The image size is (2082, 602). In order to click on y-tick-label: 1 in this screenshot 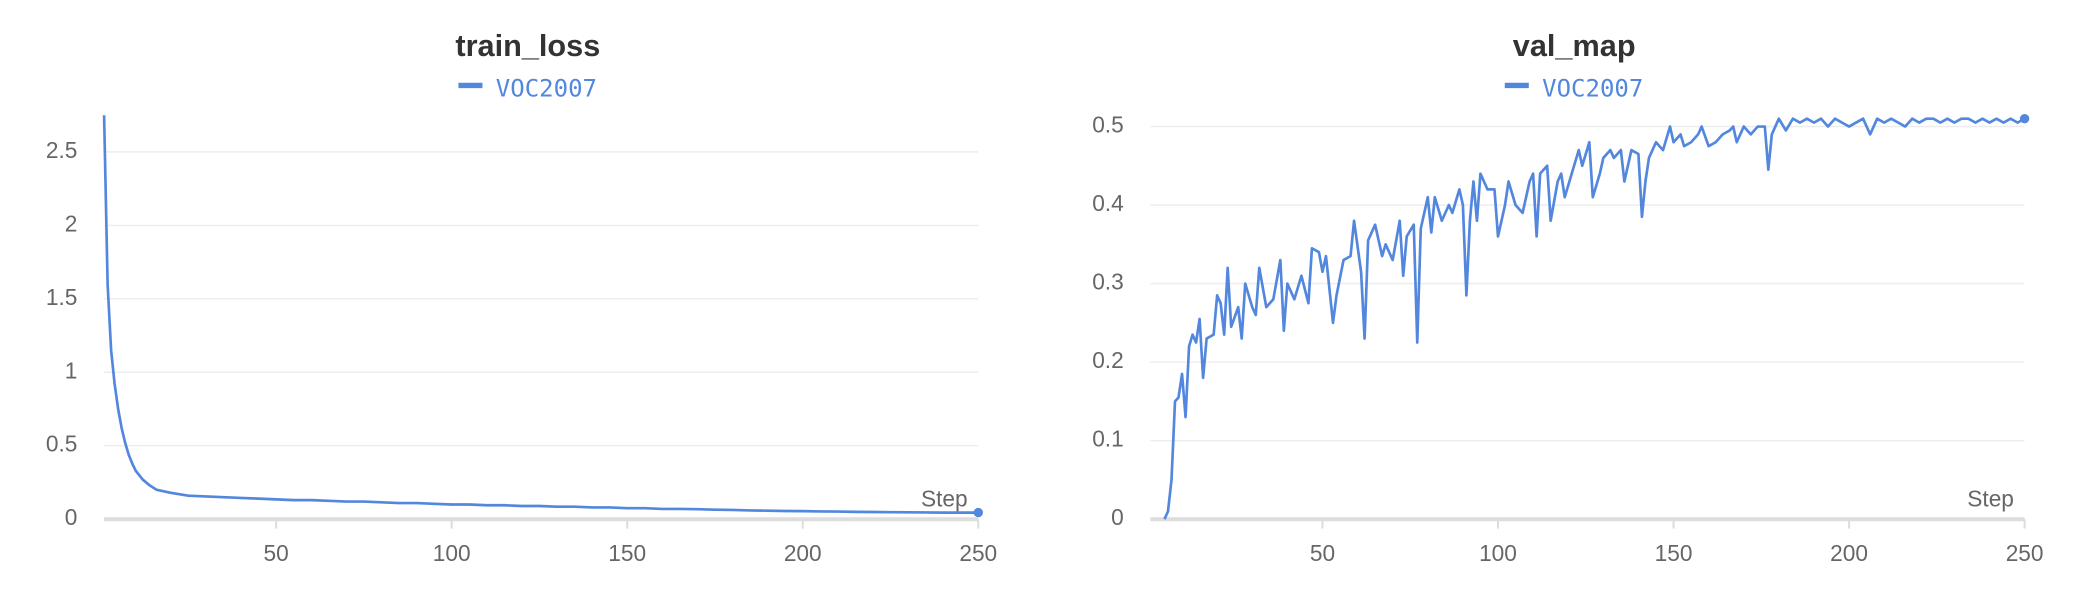, I will do `click(71, 370)`.